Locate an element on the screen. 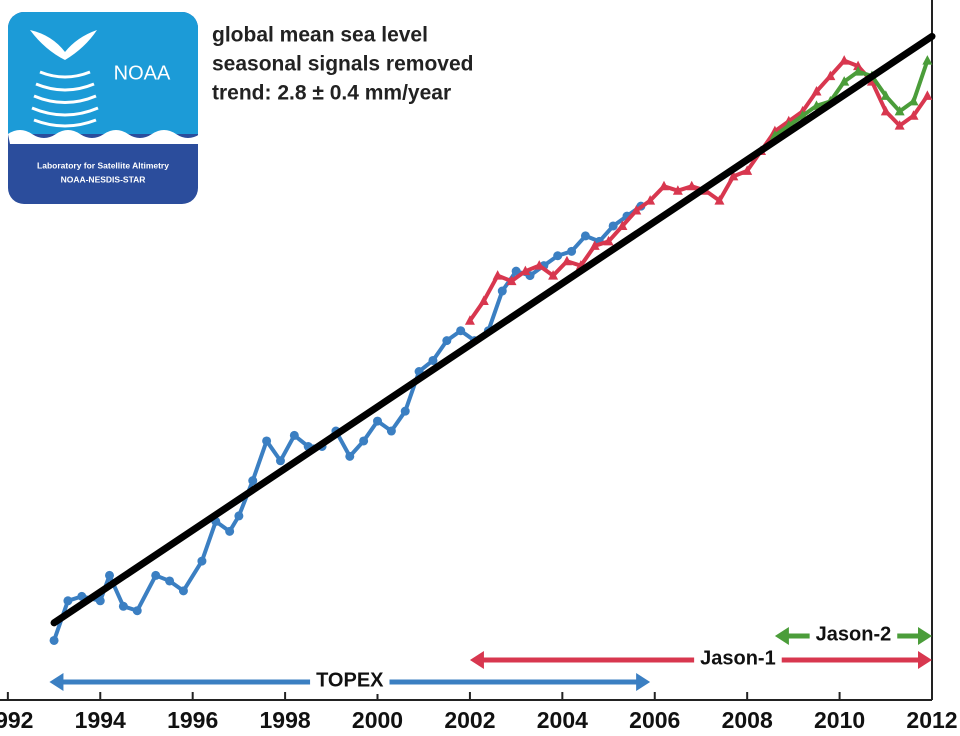 Image resolution: width=960 pixels, height=736 pixels. series-label: Jason-2 is located at coordinates (854, 634).